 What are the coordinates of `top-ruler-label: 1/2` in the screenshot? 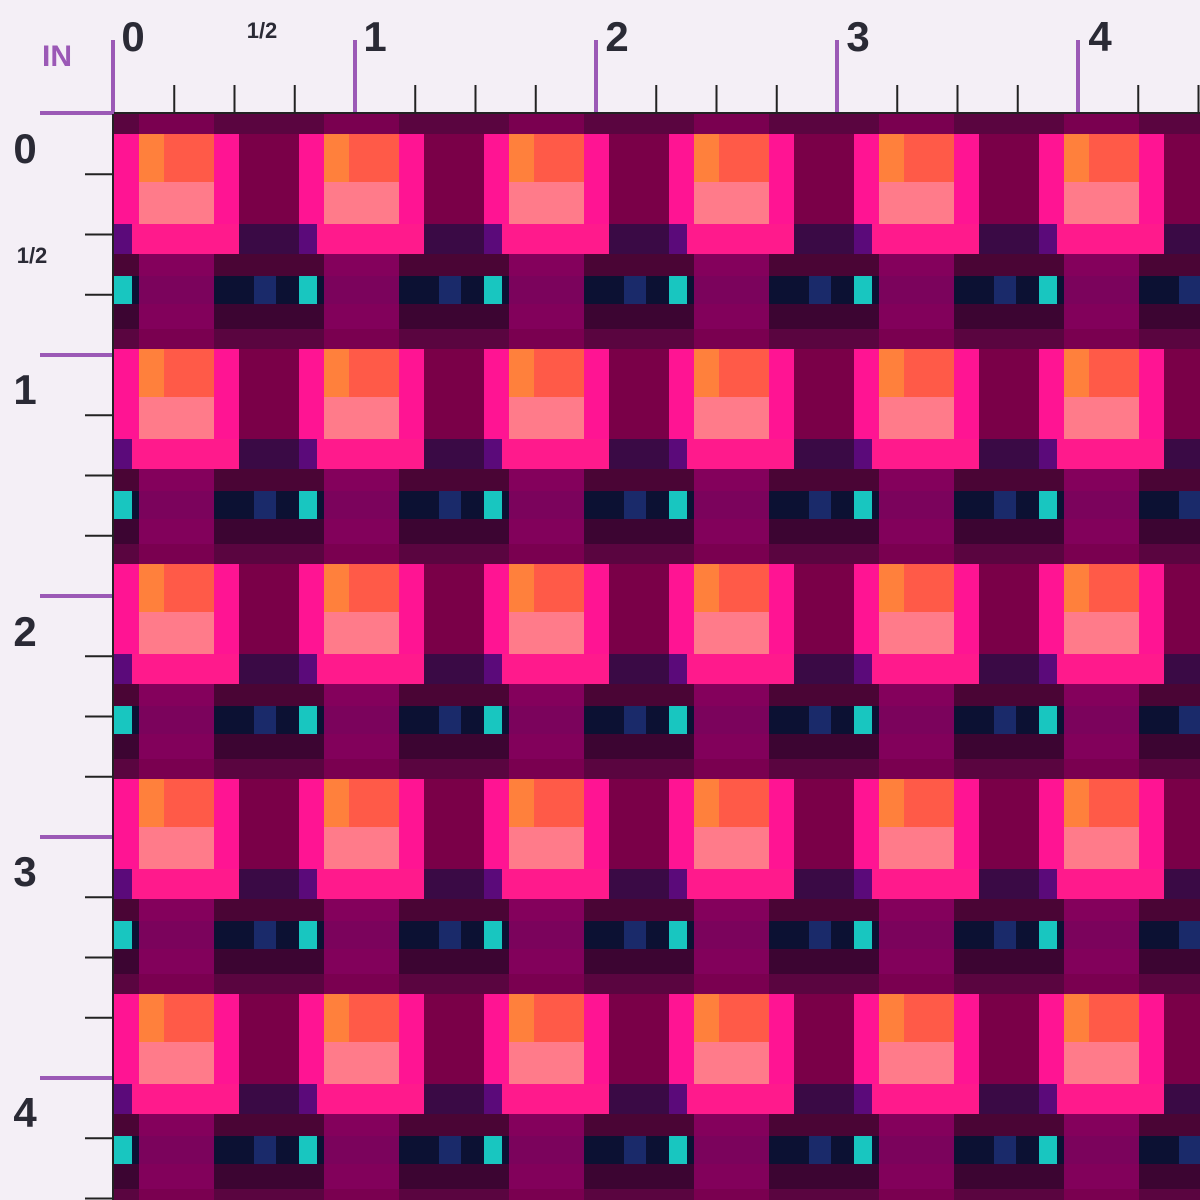 It's located at (262, 30).